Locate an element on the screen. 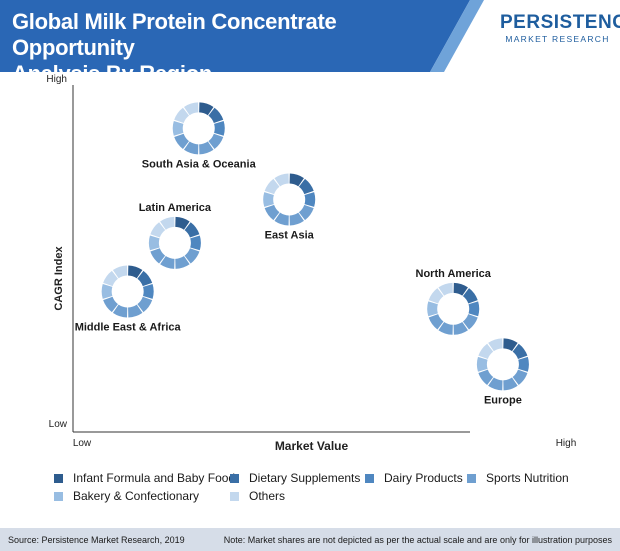 This screenshot has height=551, width=620. legend-label: Others is located at coordinates (267, 496).